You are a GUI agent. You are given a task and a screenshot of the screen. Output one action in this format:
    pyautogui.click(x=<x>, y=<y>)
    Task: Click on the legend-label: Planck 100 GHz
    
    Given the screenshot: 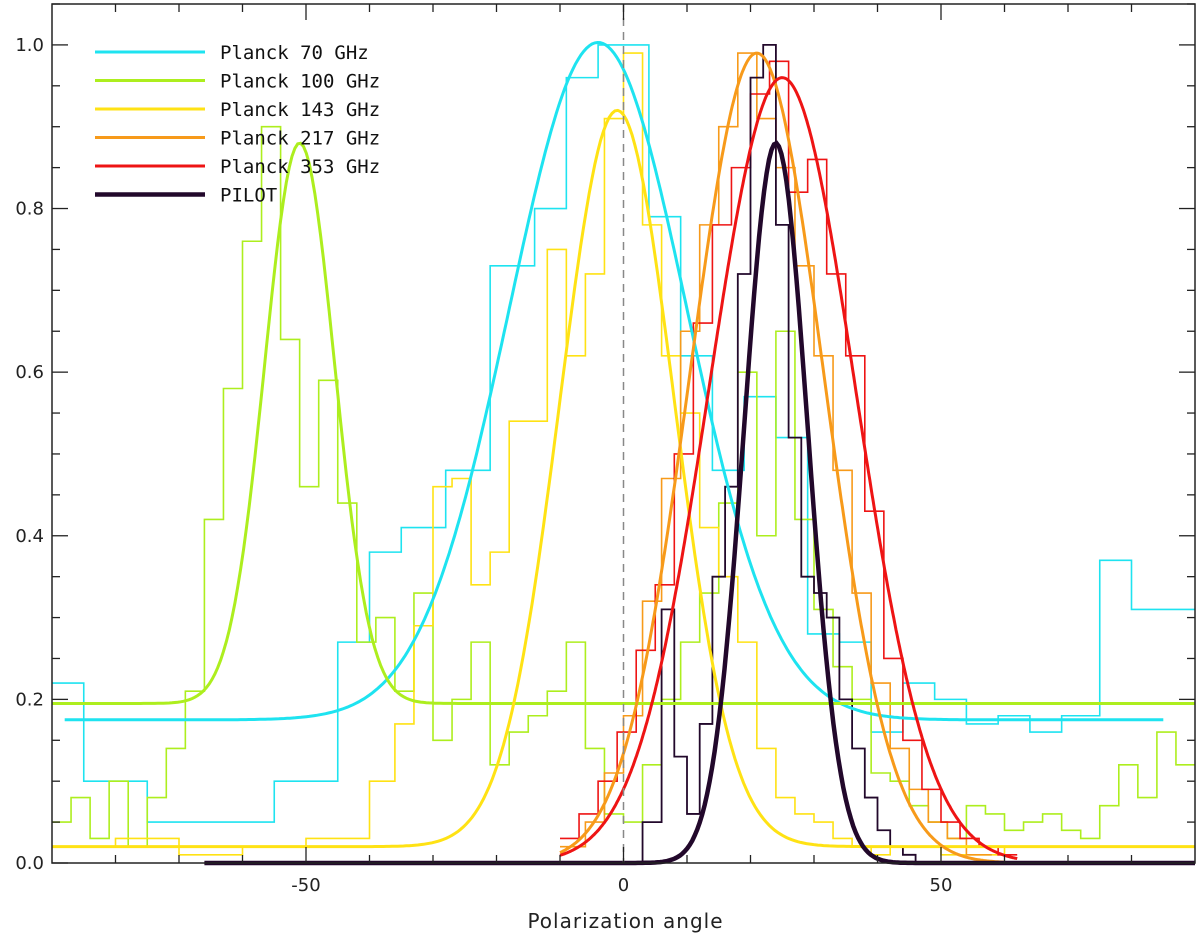 What is the action you would take?
    pyautogui.click(x=300, y=82)
    